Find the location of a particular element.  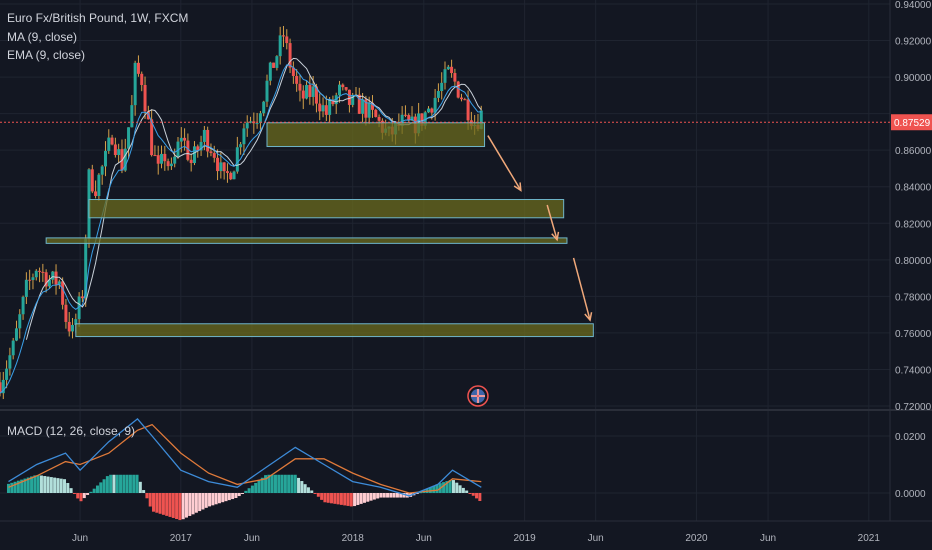

price-tick-label: 0.84000 is located at coordinates (913, 188).